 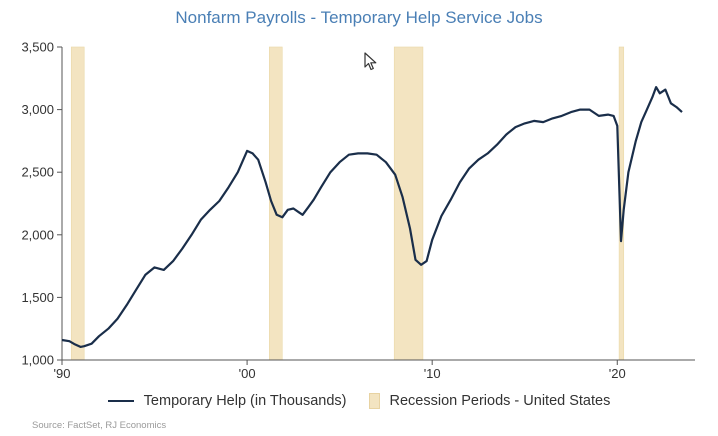 I want to click on legend-label-temporary-help: Temporary Help (in Thousands), so click(x=245, y=401).